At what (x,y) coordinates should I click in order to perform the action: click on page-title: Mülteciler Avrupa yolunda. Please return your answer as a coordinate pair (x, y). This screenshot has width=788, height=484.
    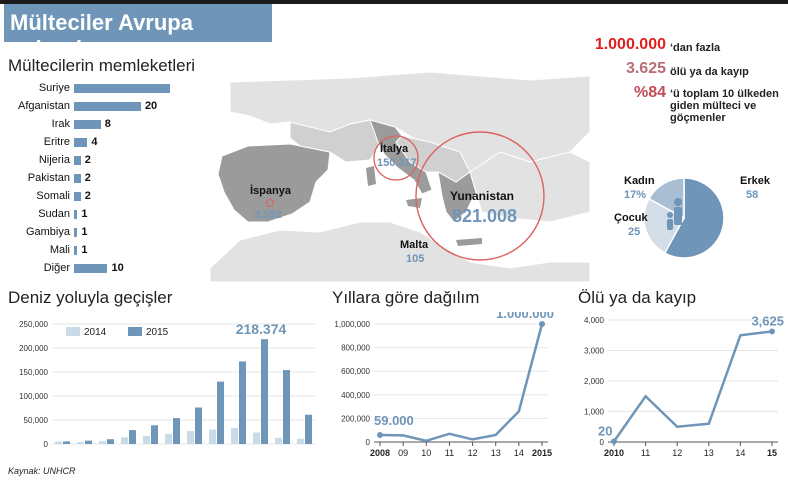
    Looking at the image, I should click on (138, 32).